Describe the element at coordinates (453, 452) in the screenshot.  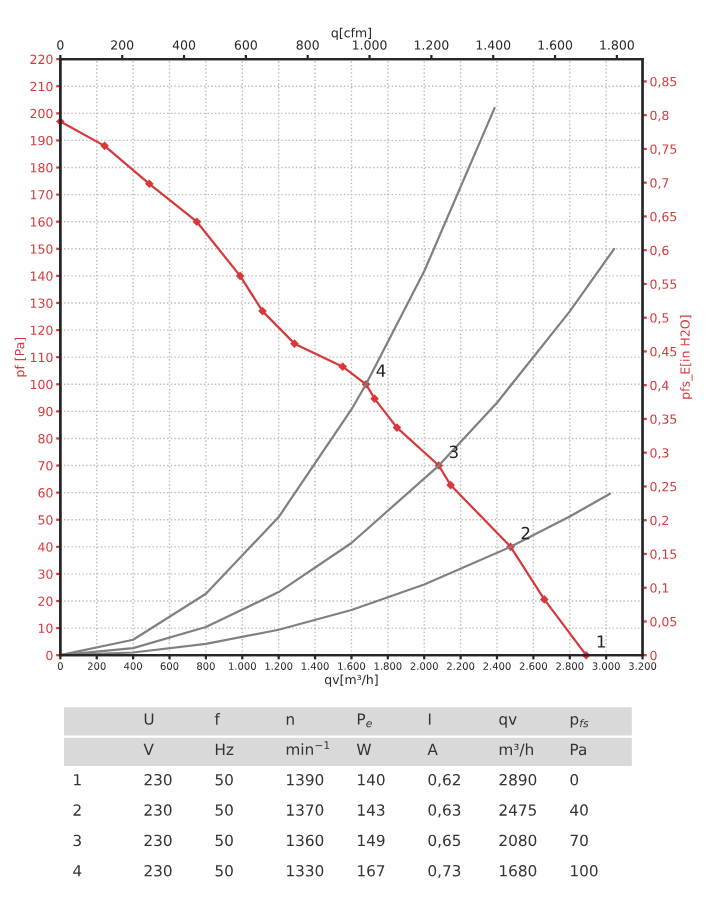
I see `annotation: 3` at that location.